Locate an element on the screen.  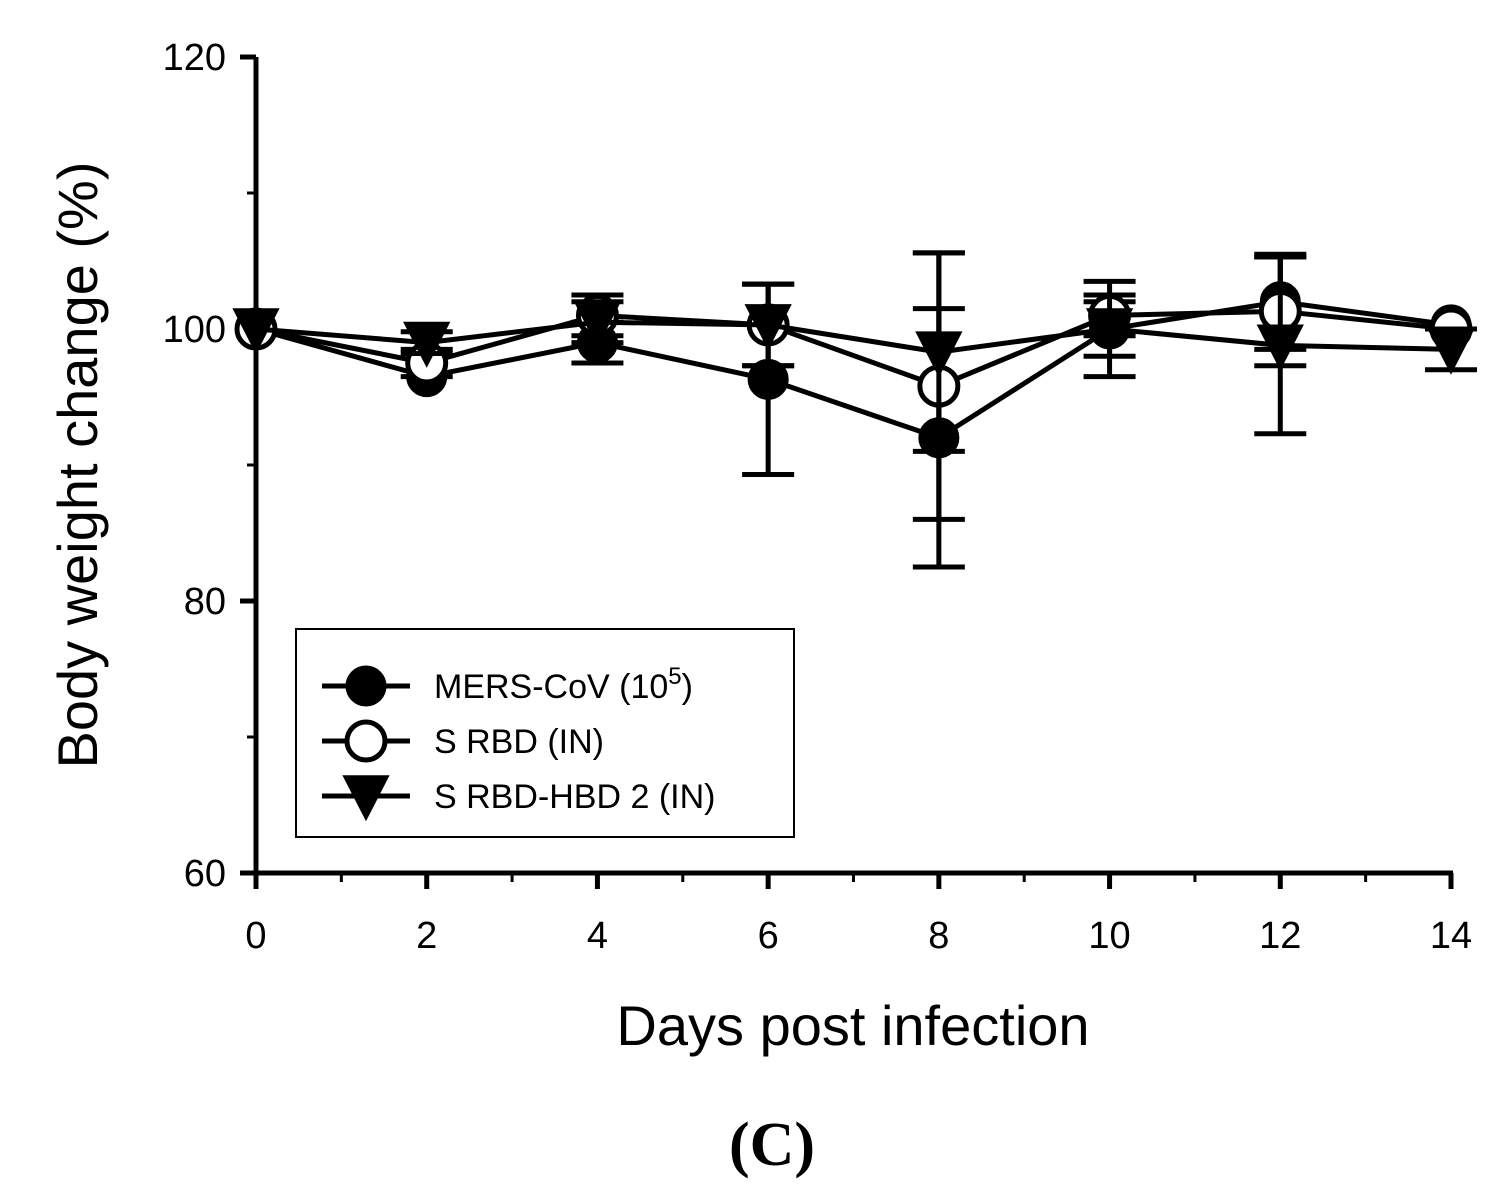
legend-label: S RBD (IN) is located at coordinates (519, 742).